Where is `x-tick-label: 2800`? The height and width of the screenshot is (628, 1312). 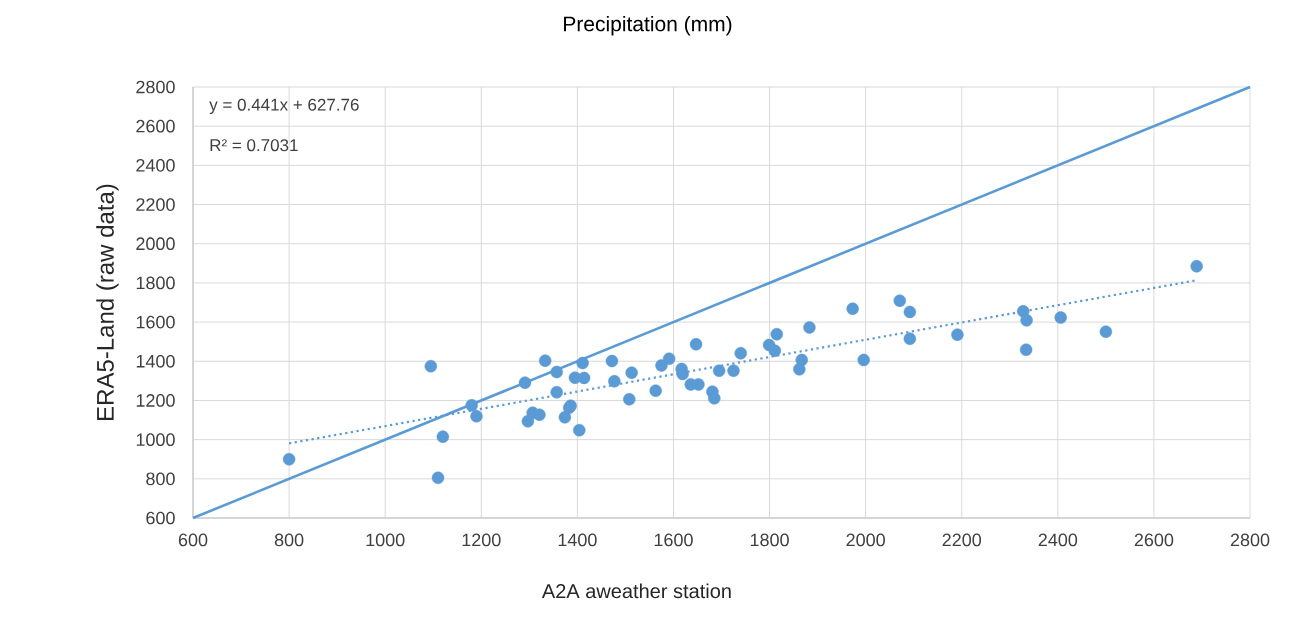
x-tick-label: 2800 is located at coordinates (1250, 540).